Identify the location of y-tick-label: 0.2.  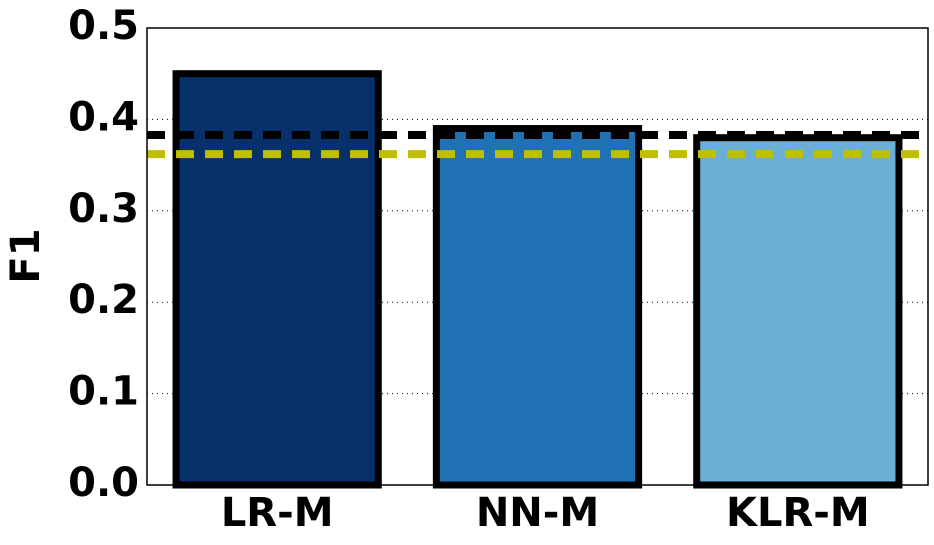
(103, 300).